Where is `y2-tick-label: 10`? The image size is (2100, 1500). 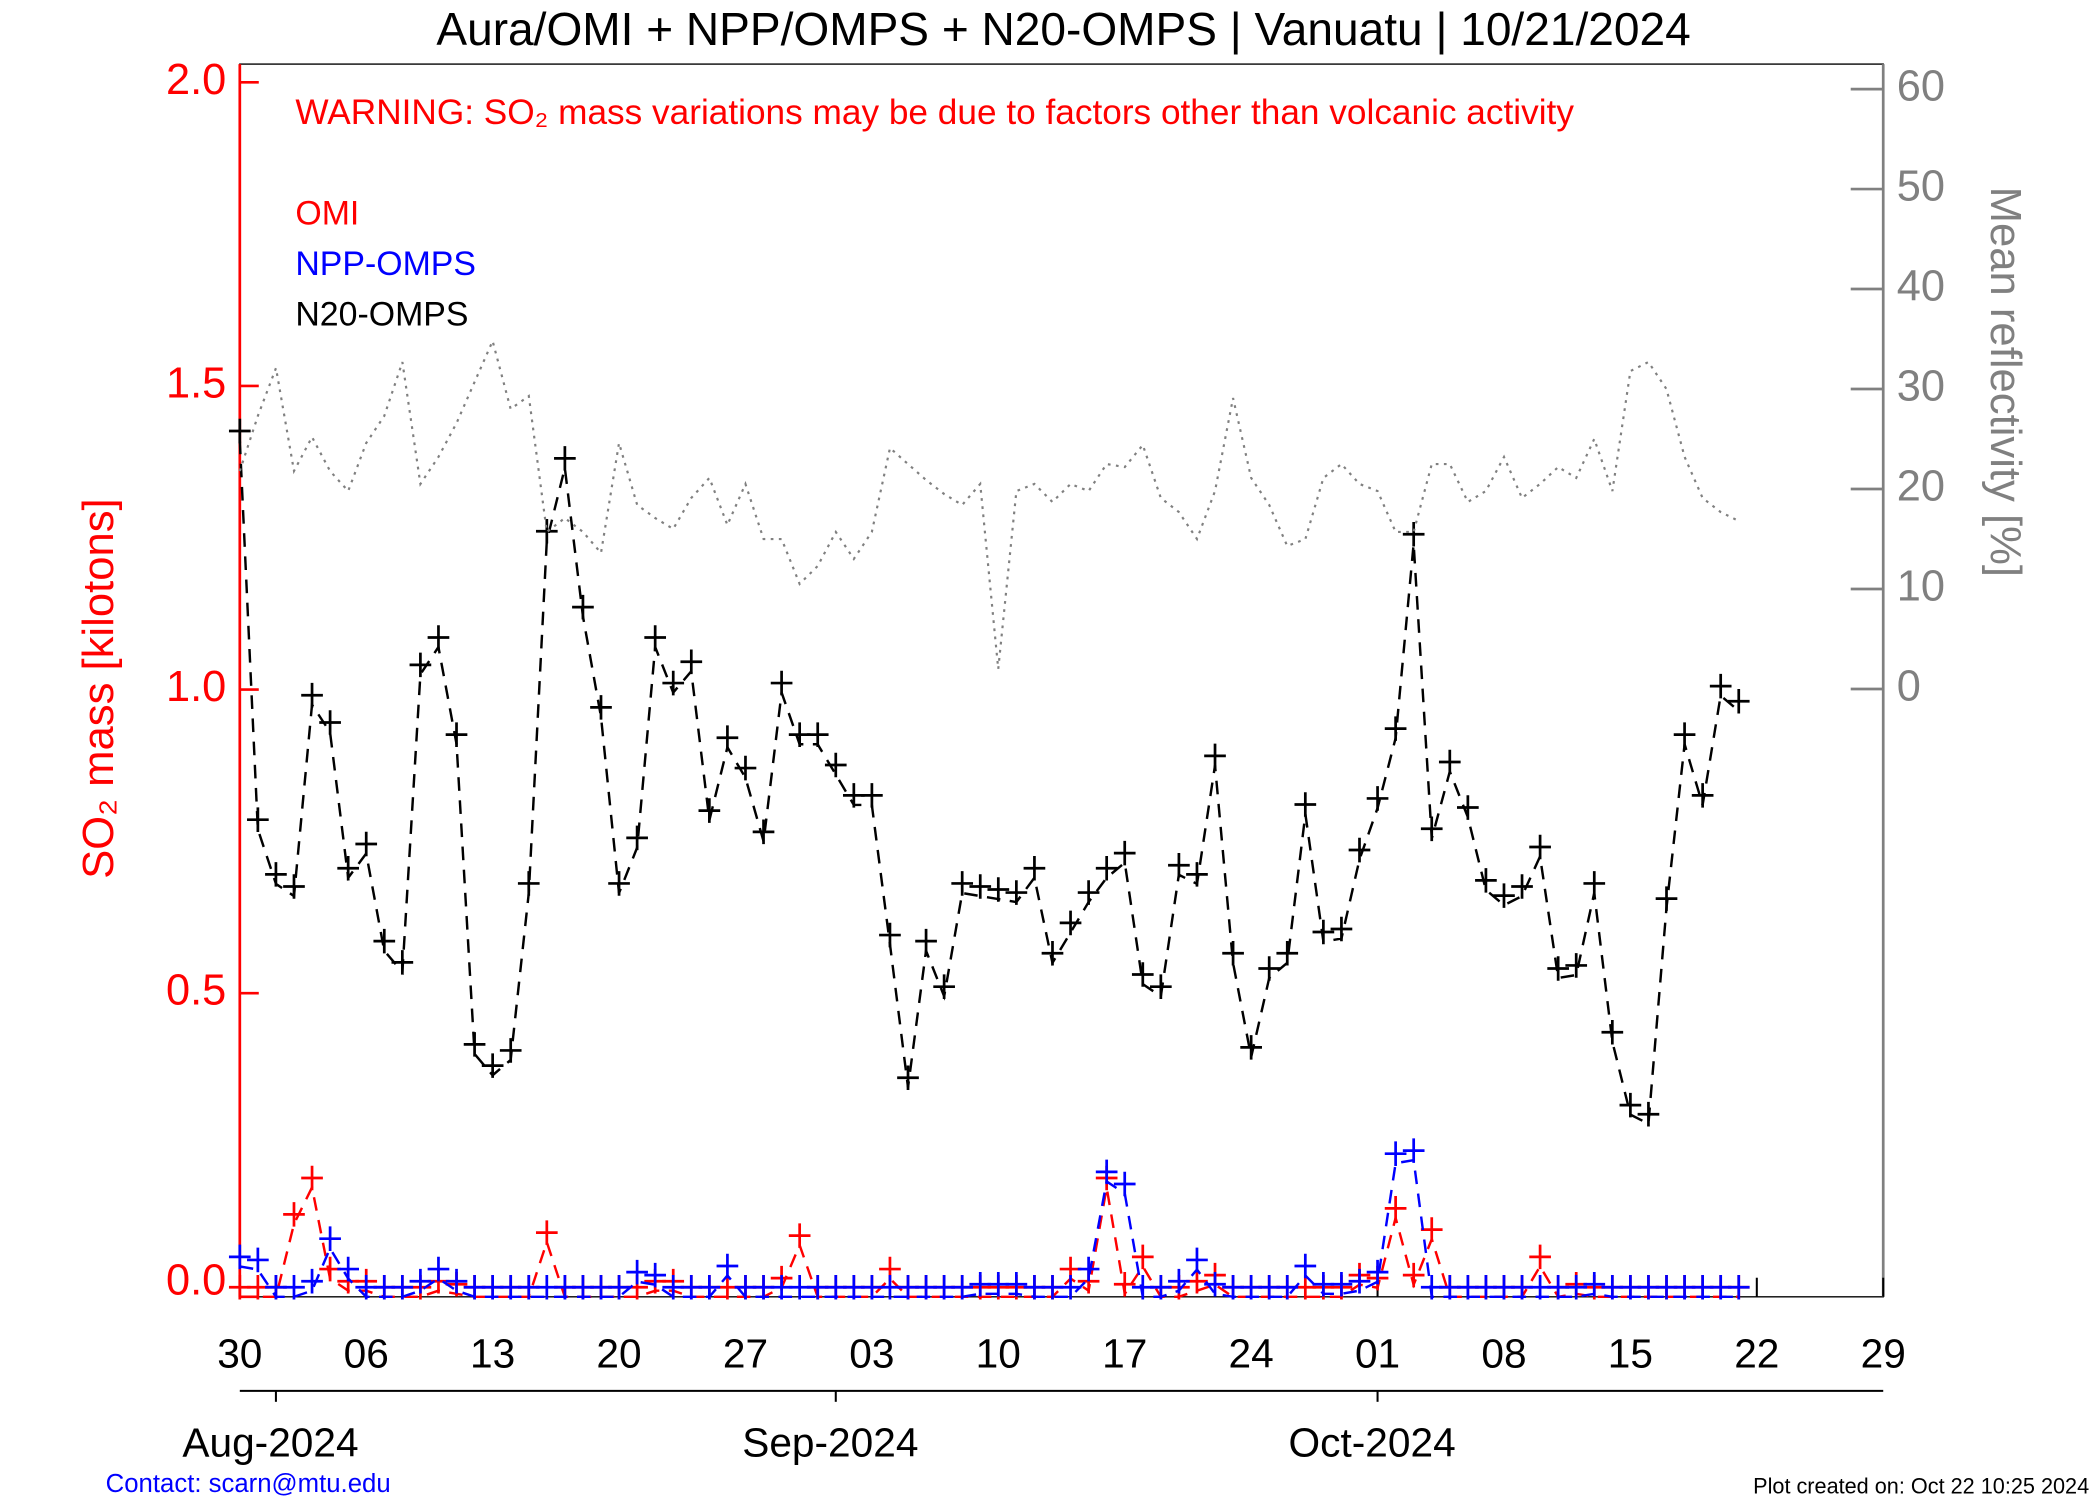 y2-tick-label: 10 is located at coordinates (1921, 586).